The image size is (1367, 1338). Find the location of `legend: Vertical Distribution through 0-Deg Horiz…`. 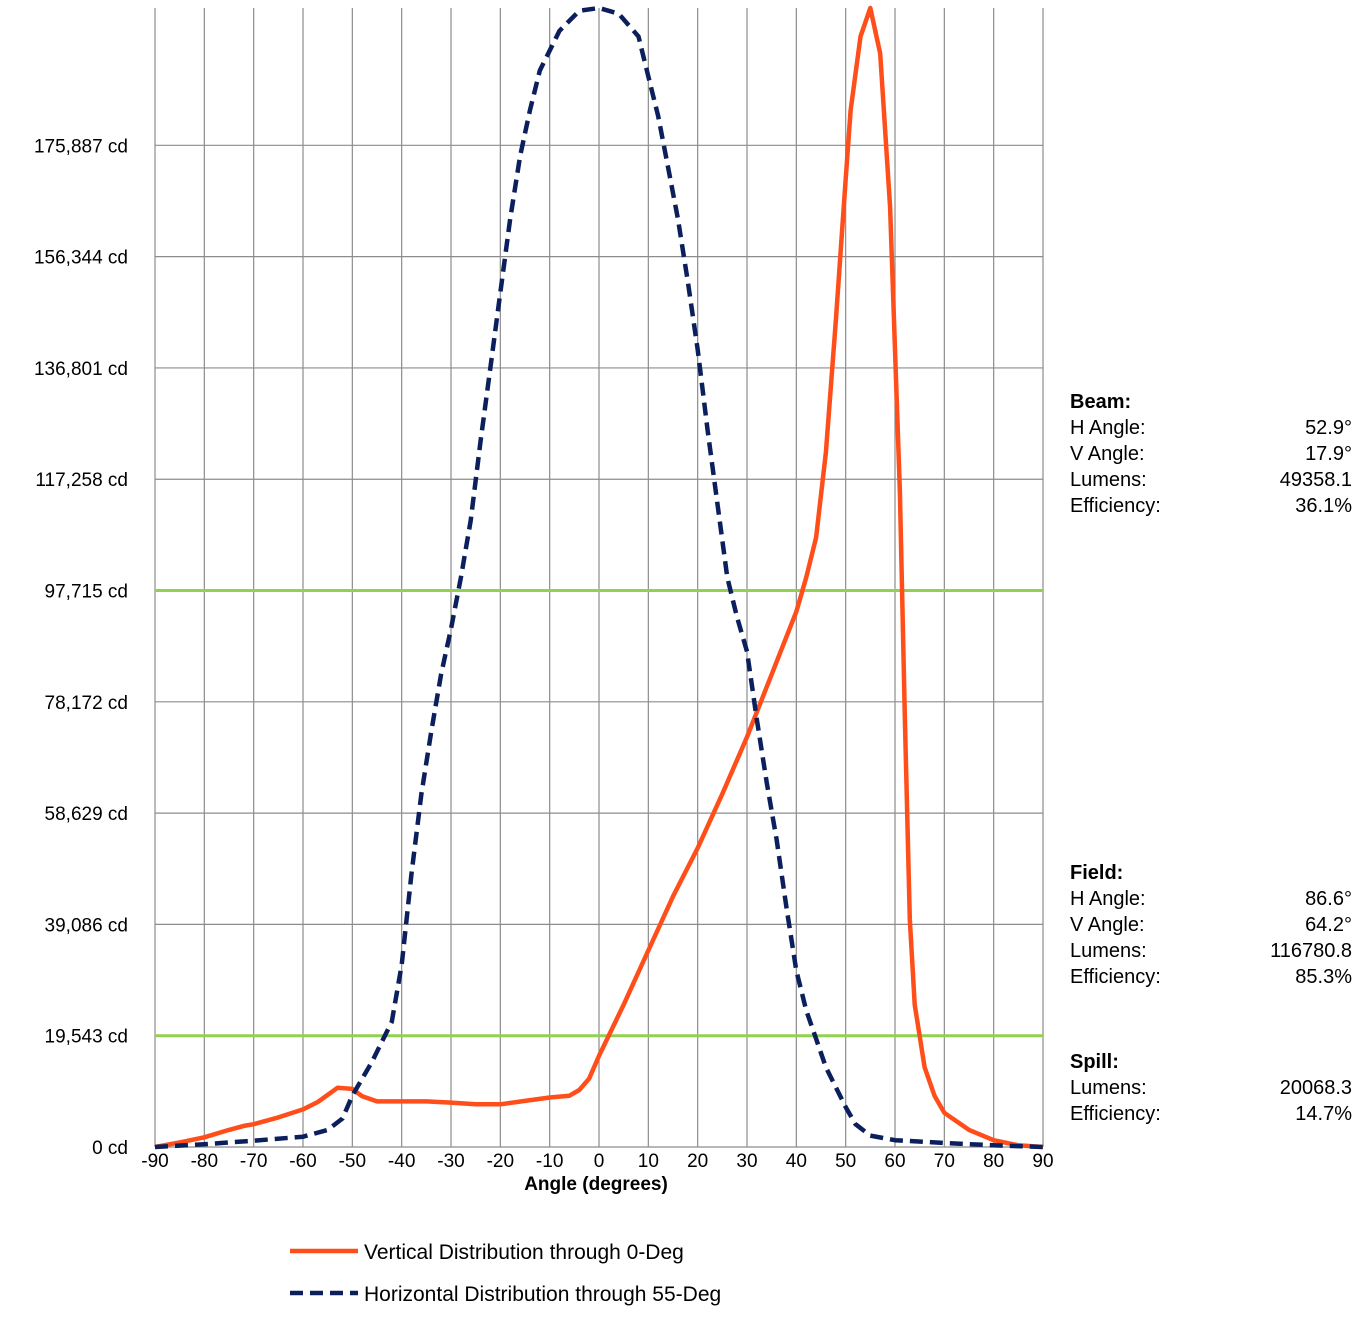

legend: Vertical Distribution through 0-Deg Horiz… is located at coordinates (505, 1273).